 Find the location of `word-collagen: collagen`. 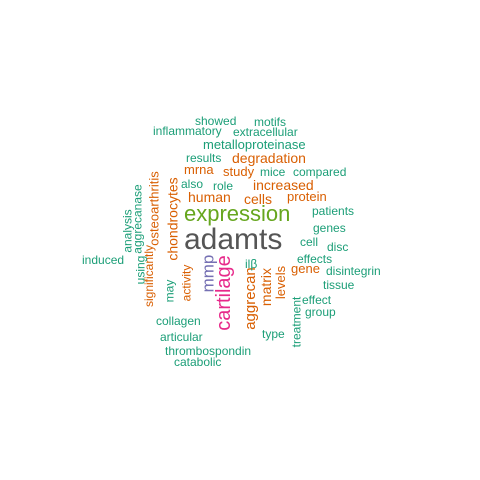

word-collagen: collagen is located at coordinates (178, 321).